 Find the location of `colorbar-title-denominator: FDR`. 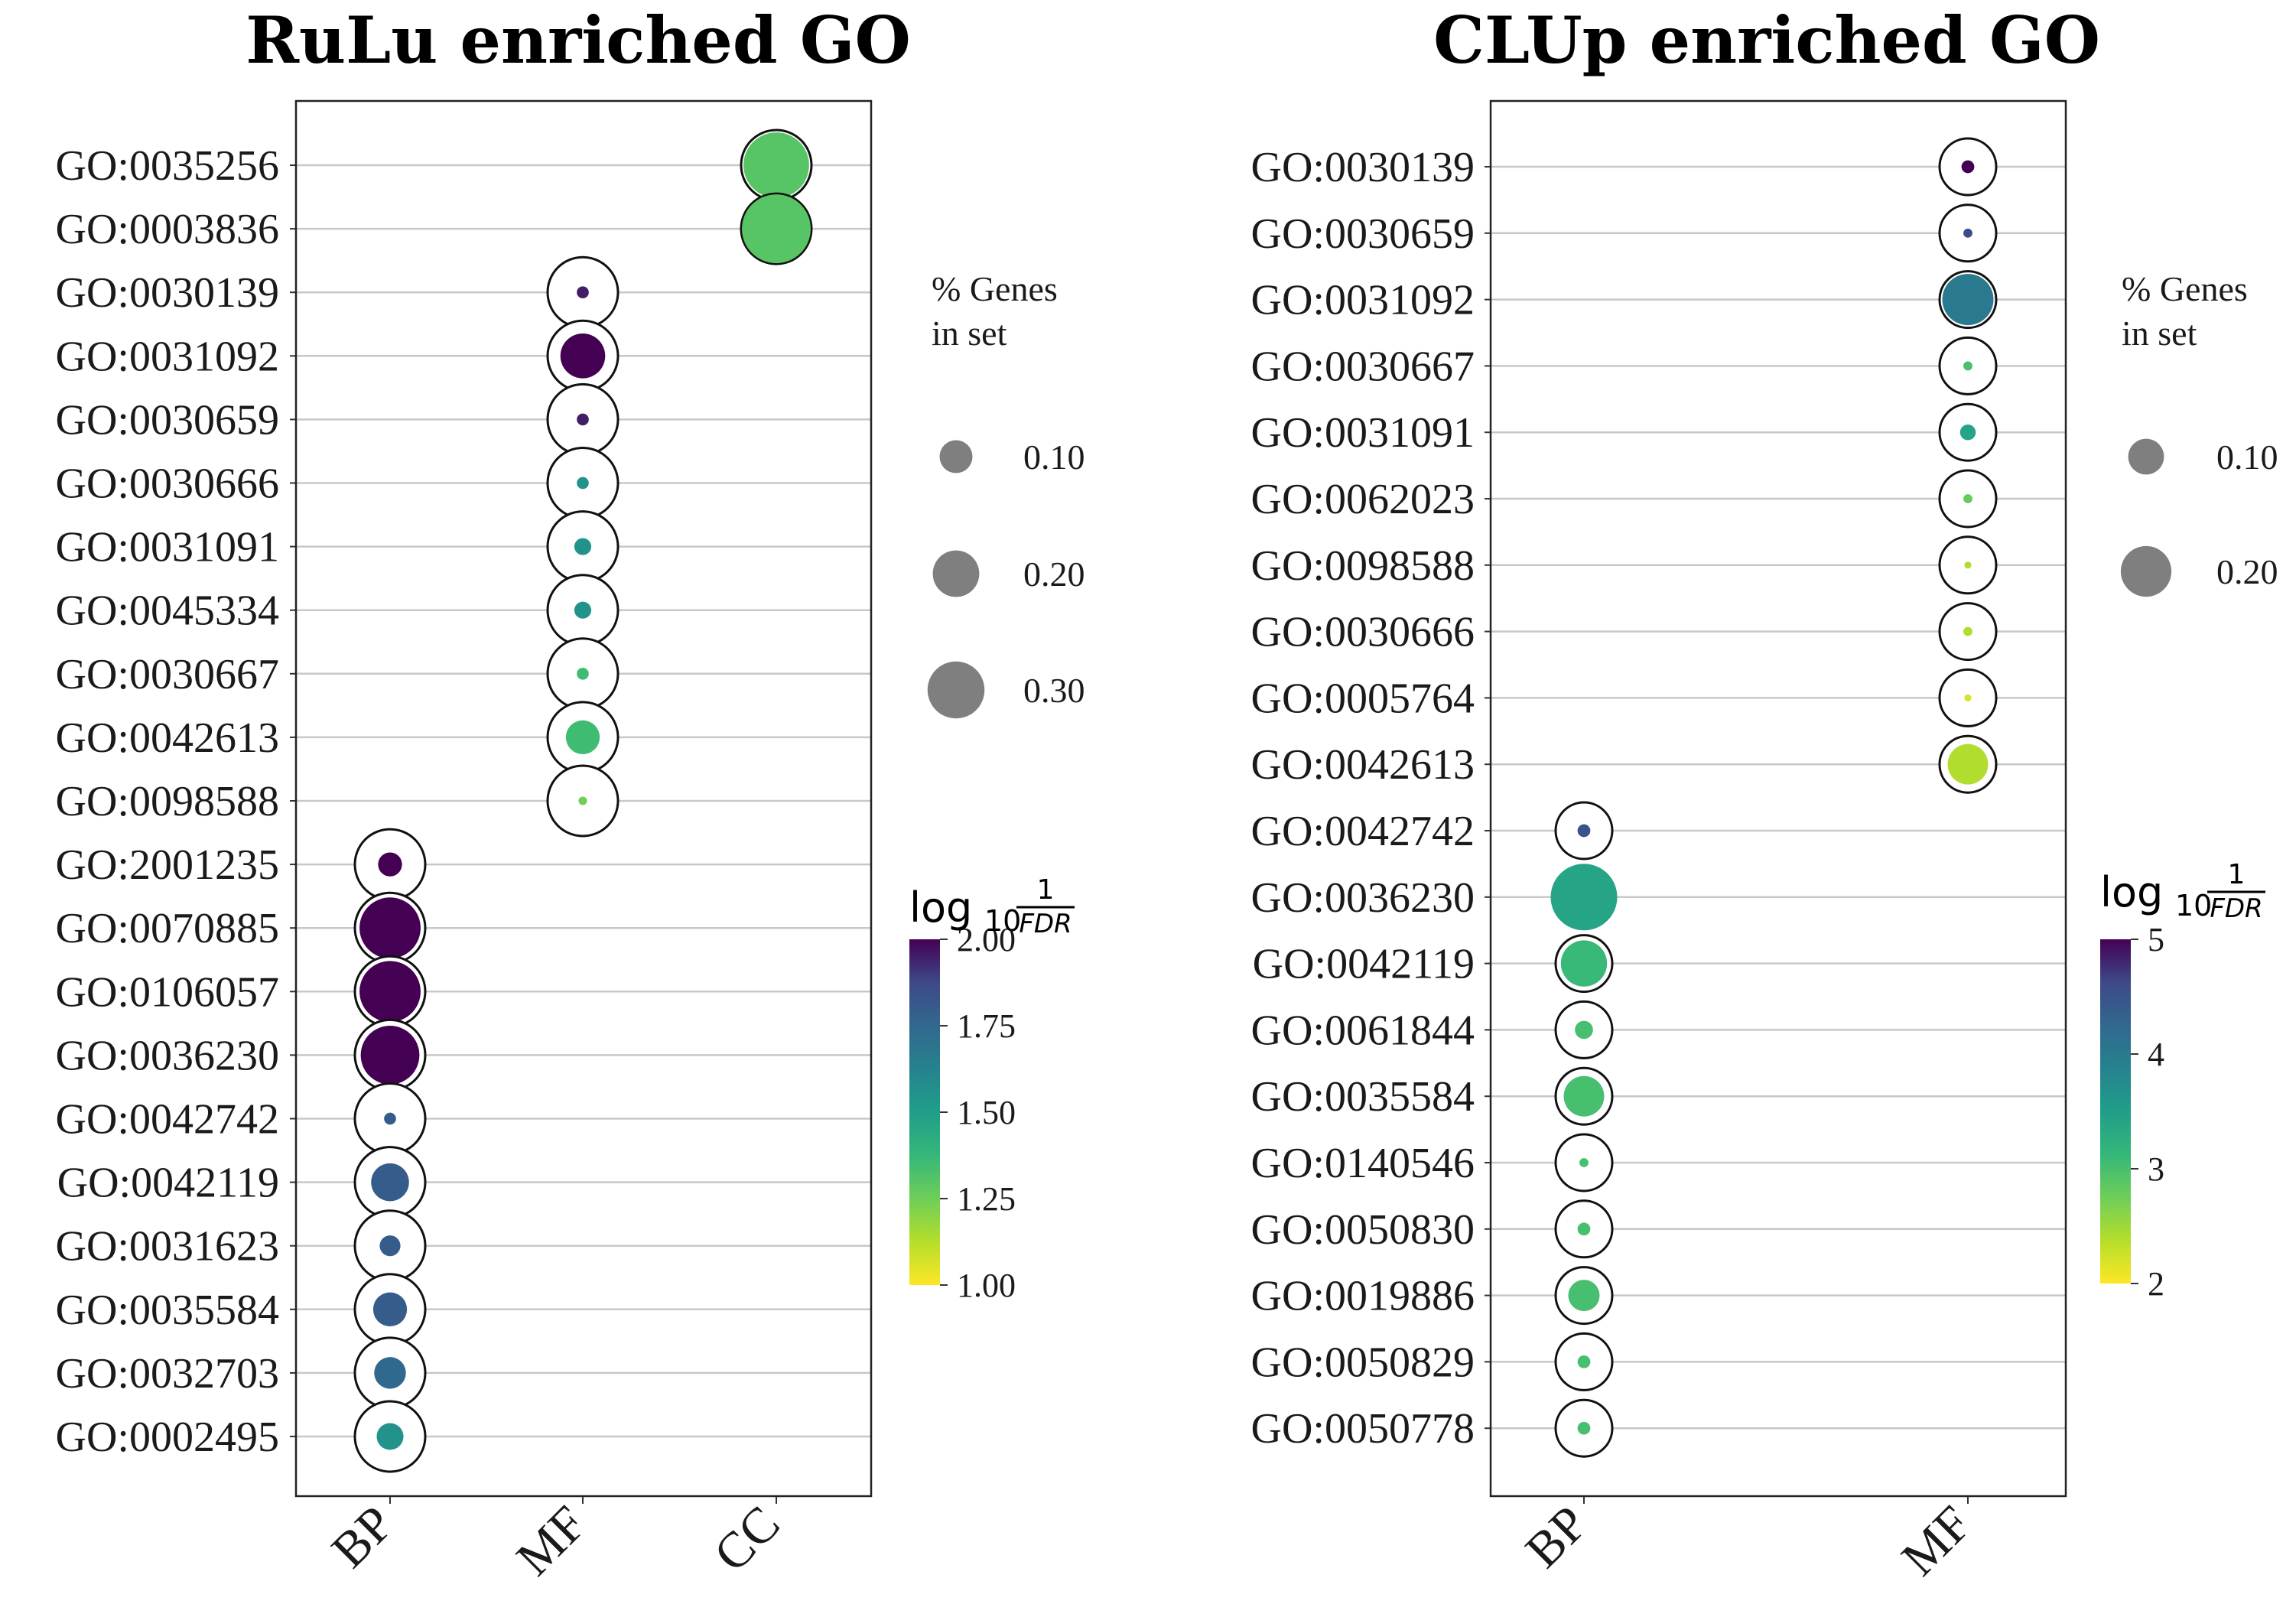

colorbar-title-denominator: FDR is located at coordinates (1045, 924).